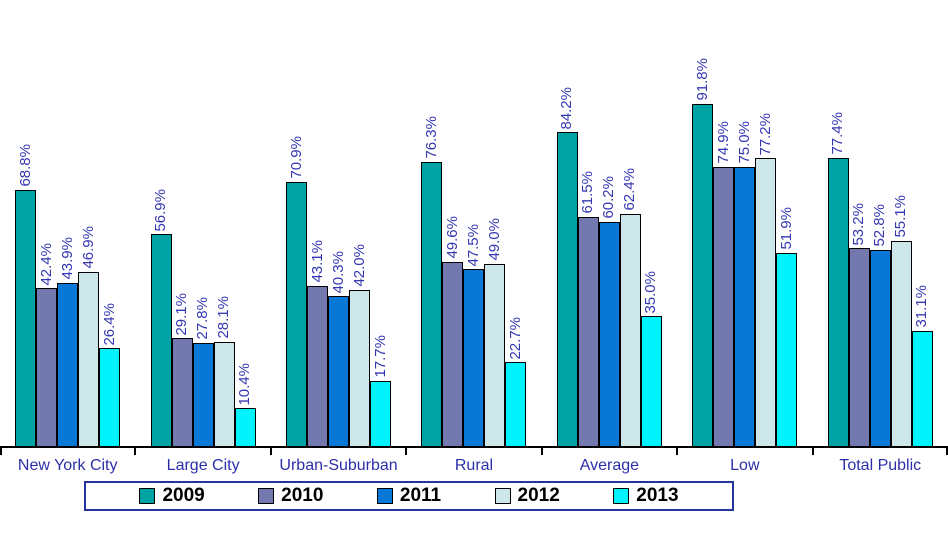 This screenshot has width=948, height=545. Describe the element at coordinates (245, 384) in the screenshot. I see `bar-value-label: 10.4%` at that location.